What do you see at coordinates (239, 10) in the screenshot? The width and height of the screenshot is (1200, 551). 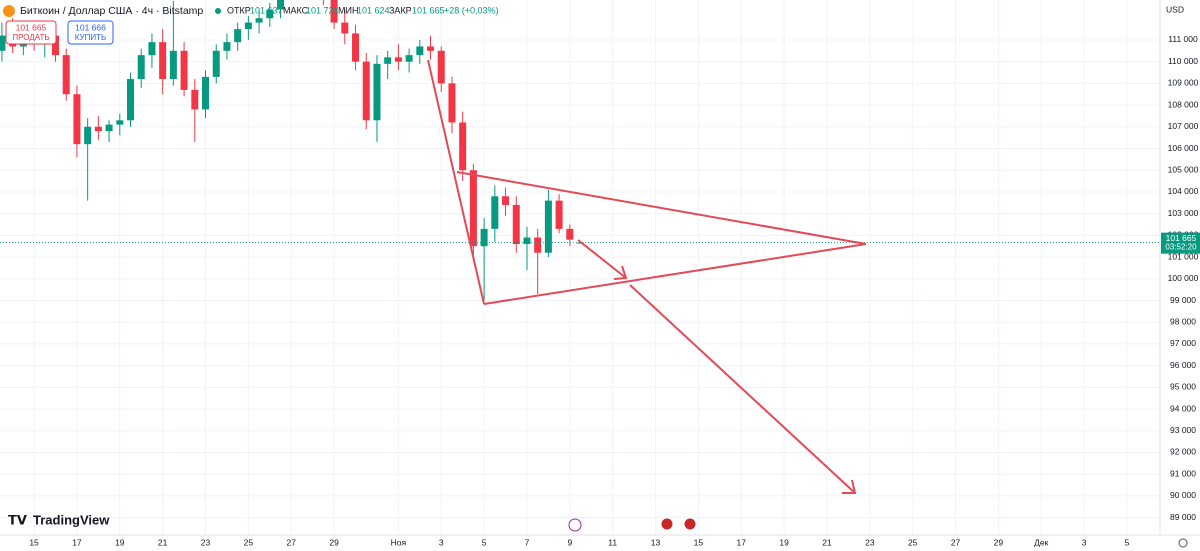 I see `ohlc-label: ОТКР` at bounding box center [239, 10].